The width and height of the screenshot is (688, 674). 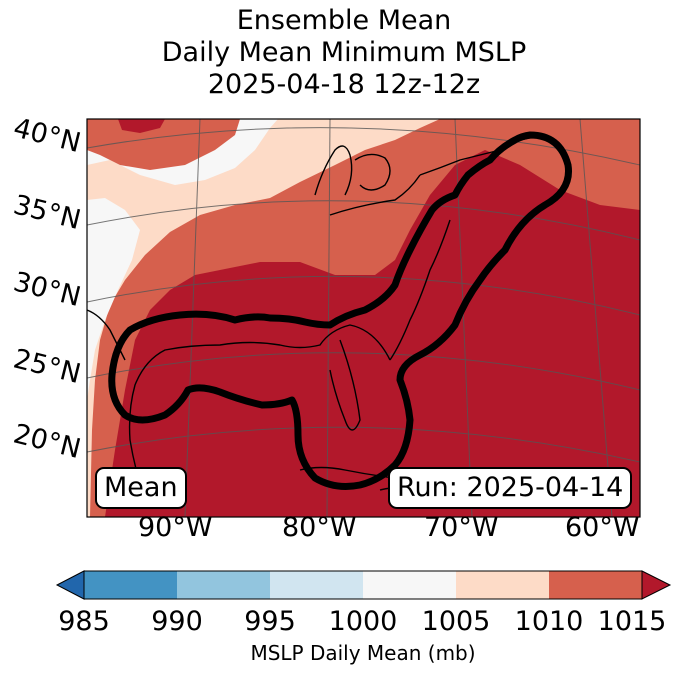 I want to click on colorbar-tick-1015: 1015, so click(x=632, y=621).